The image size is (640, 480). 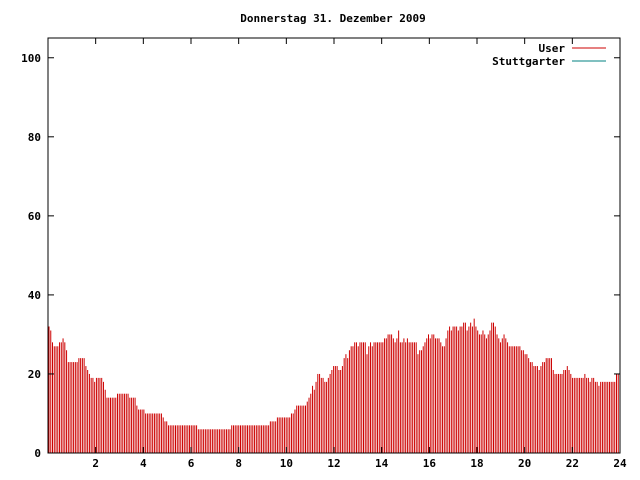 What do you see at coordinates (191, 463) in the screenshot?
I see `x-tick-label: 6` at bounding box center [191, 463].